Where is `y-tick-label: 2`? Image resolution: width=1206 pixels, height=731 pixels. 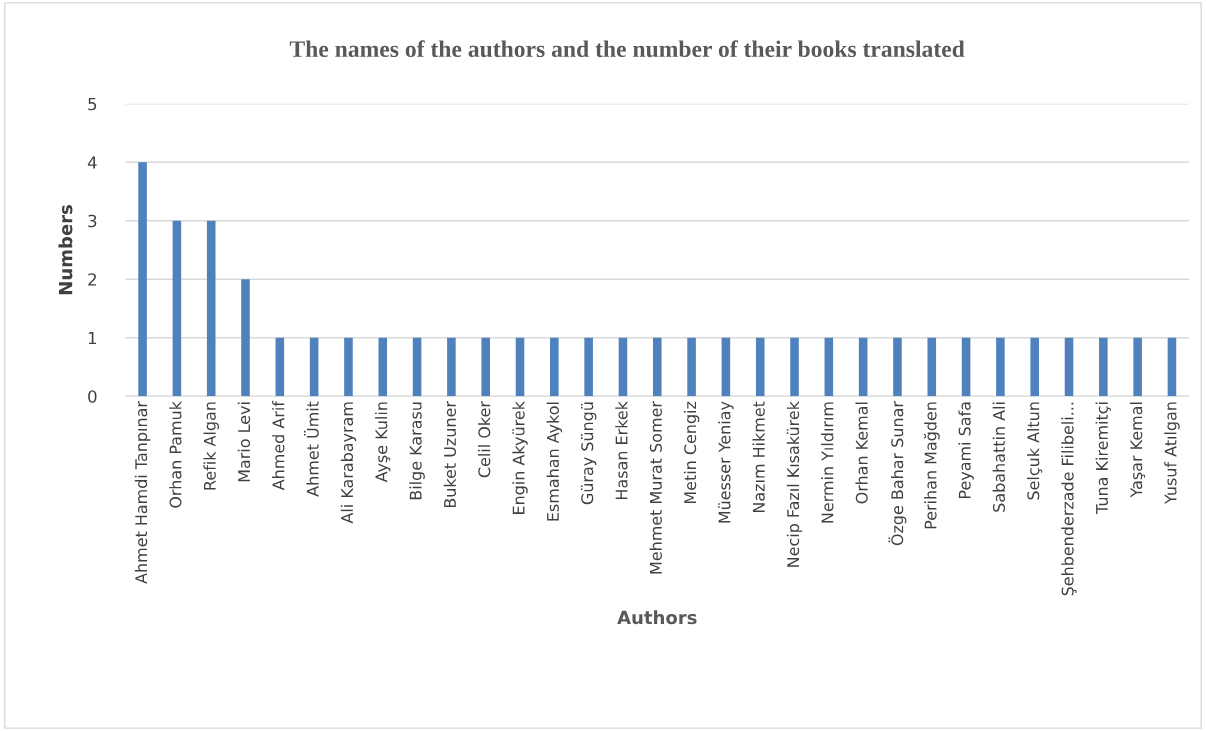 y-tick-label: 2 is located at coordinates (92, 279).